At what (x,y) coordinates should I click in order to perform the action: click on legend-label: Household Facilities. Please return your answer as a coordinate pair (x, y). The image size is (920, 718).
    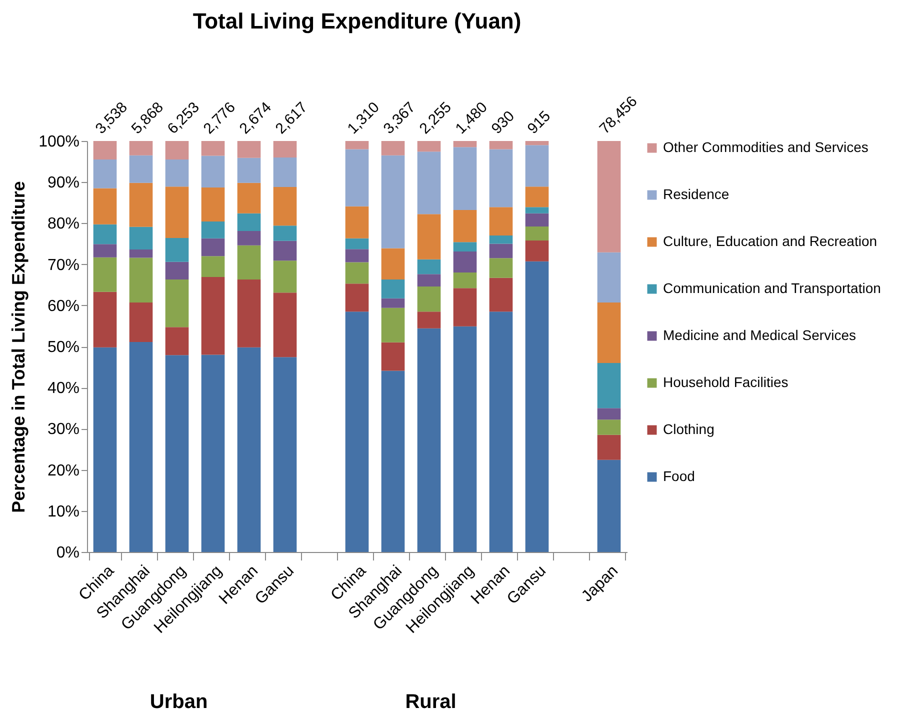
    Looking at the image, I should click on (725, 382).